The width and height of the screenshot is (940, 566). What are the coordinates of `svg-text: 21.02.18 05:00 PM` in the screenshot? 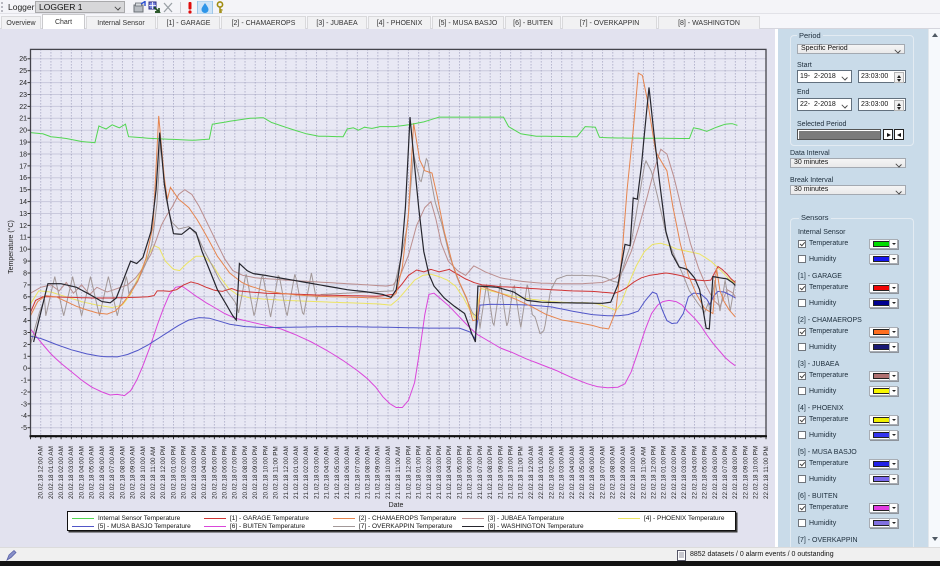 It's located at (459, 472).